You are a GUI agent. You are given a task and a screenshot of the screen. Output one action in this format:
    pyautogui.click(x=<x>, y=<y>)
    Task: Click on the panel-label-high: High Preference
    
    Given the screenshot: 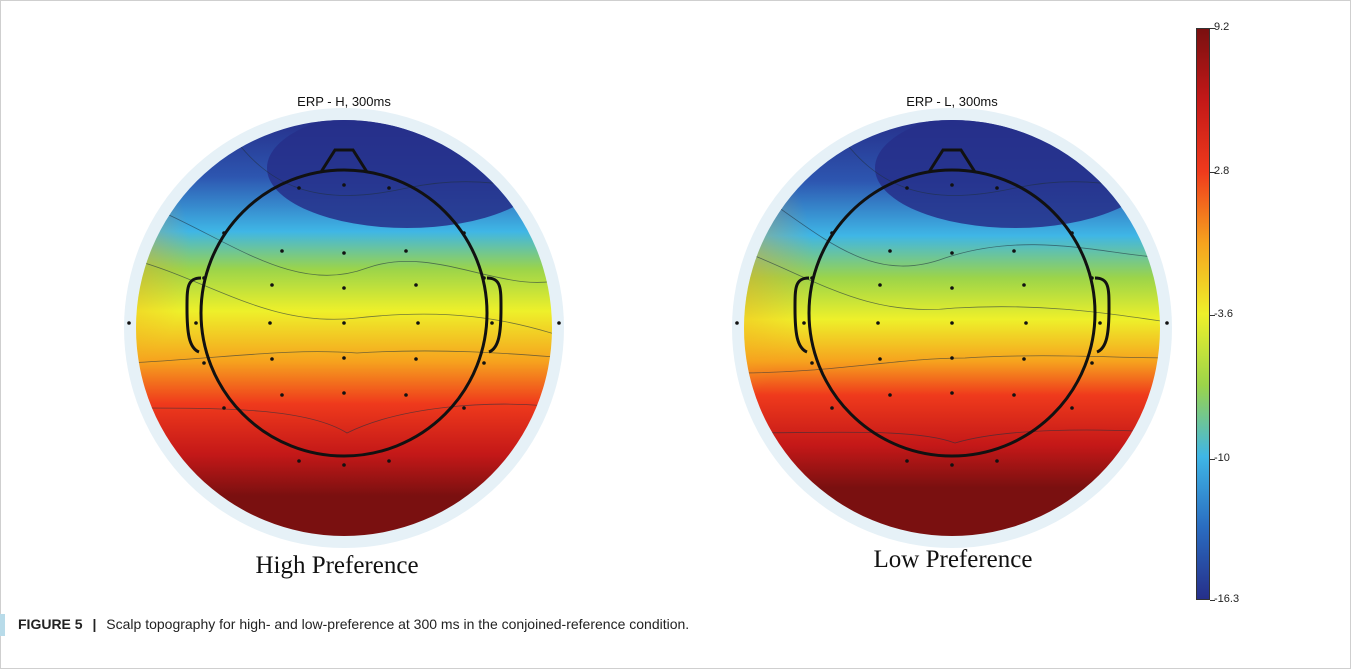 What is the action you would take?
    pyautogui.click(x=337, y=565)
    